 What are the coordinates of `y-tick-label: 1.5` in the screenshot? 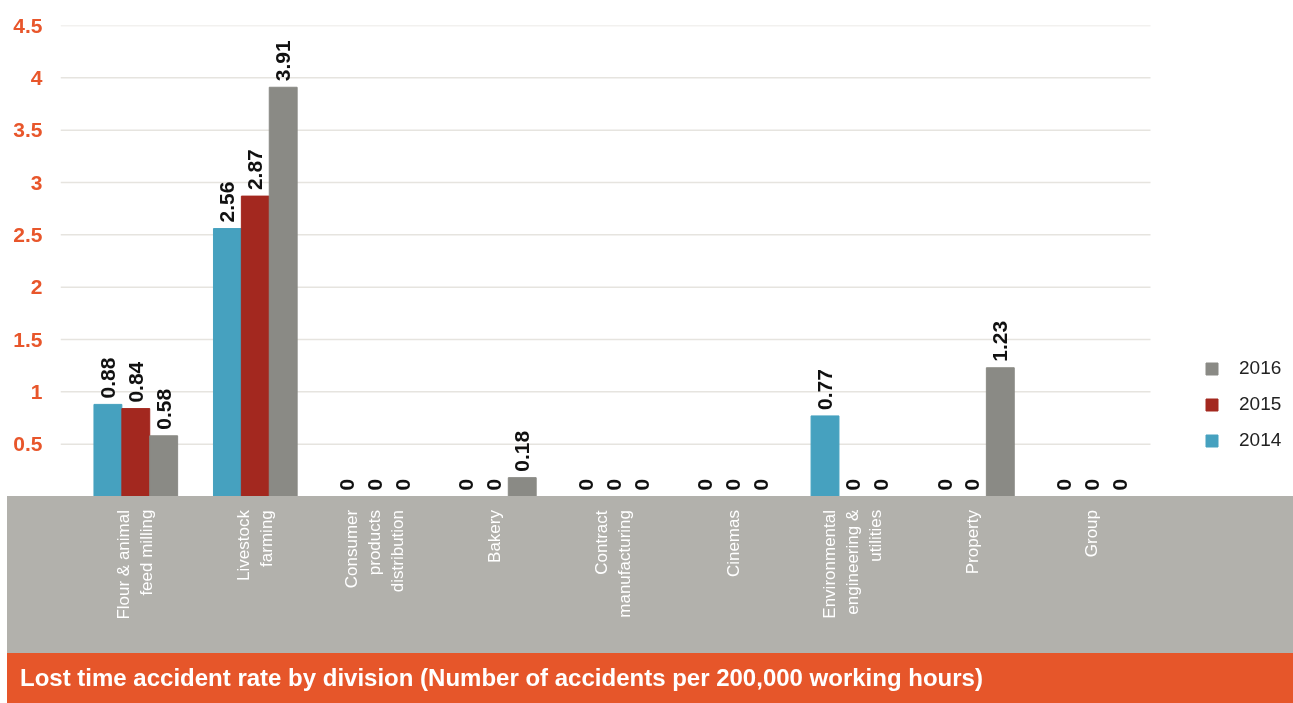 It's located at (28, 339).